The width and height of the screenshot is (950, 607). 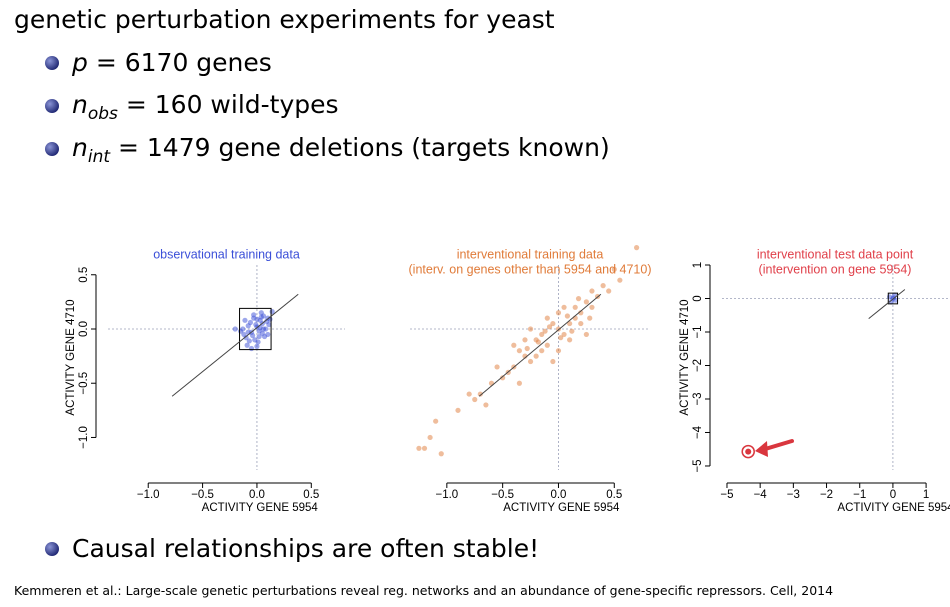 I want to click on bullet-sub: obs, so click(x=103, y=114).